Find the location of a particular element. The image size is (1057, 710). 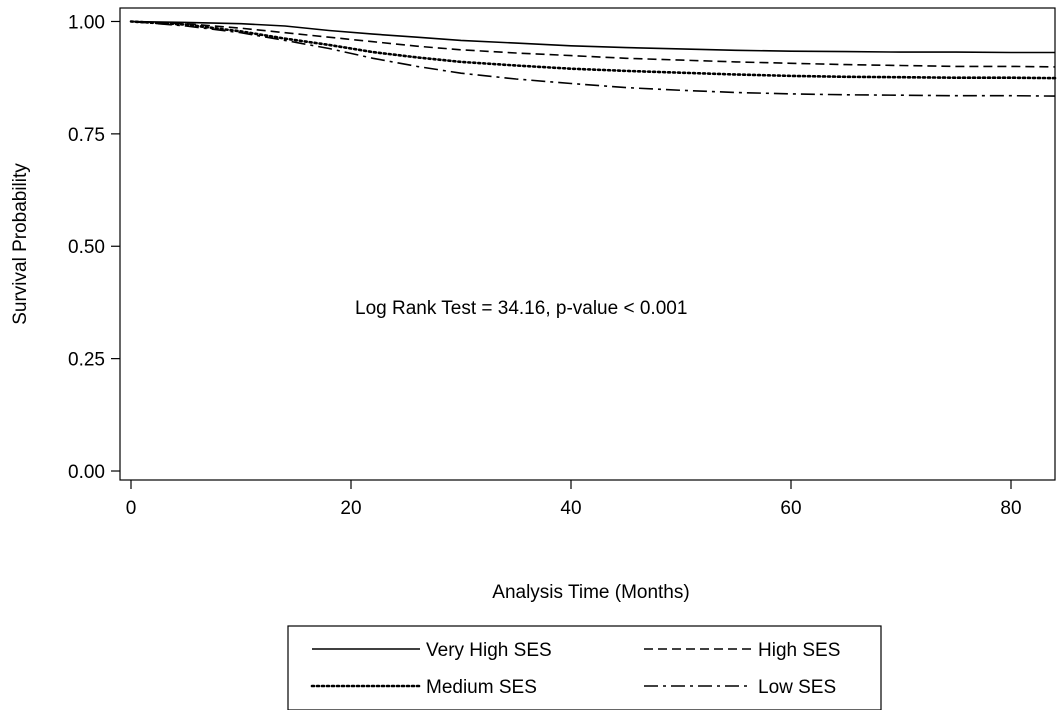

y-tick-label: 0.50 is located at coordinates (86, 247).